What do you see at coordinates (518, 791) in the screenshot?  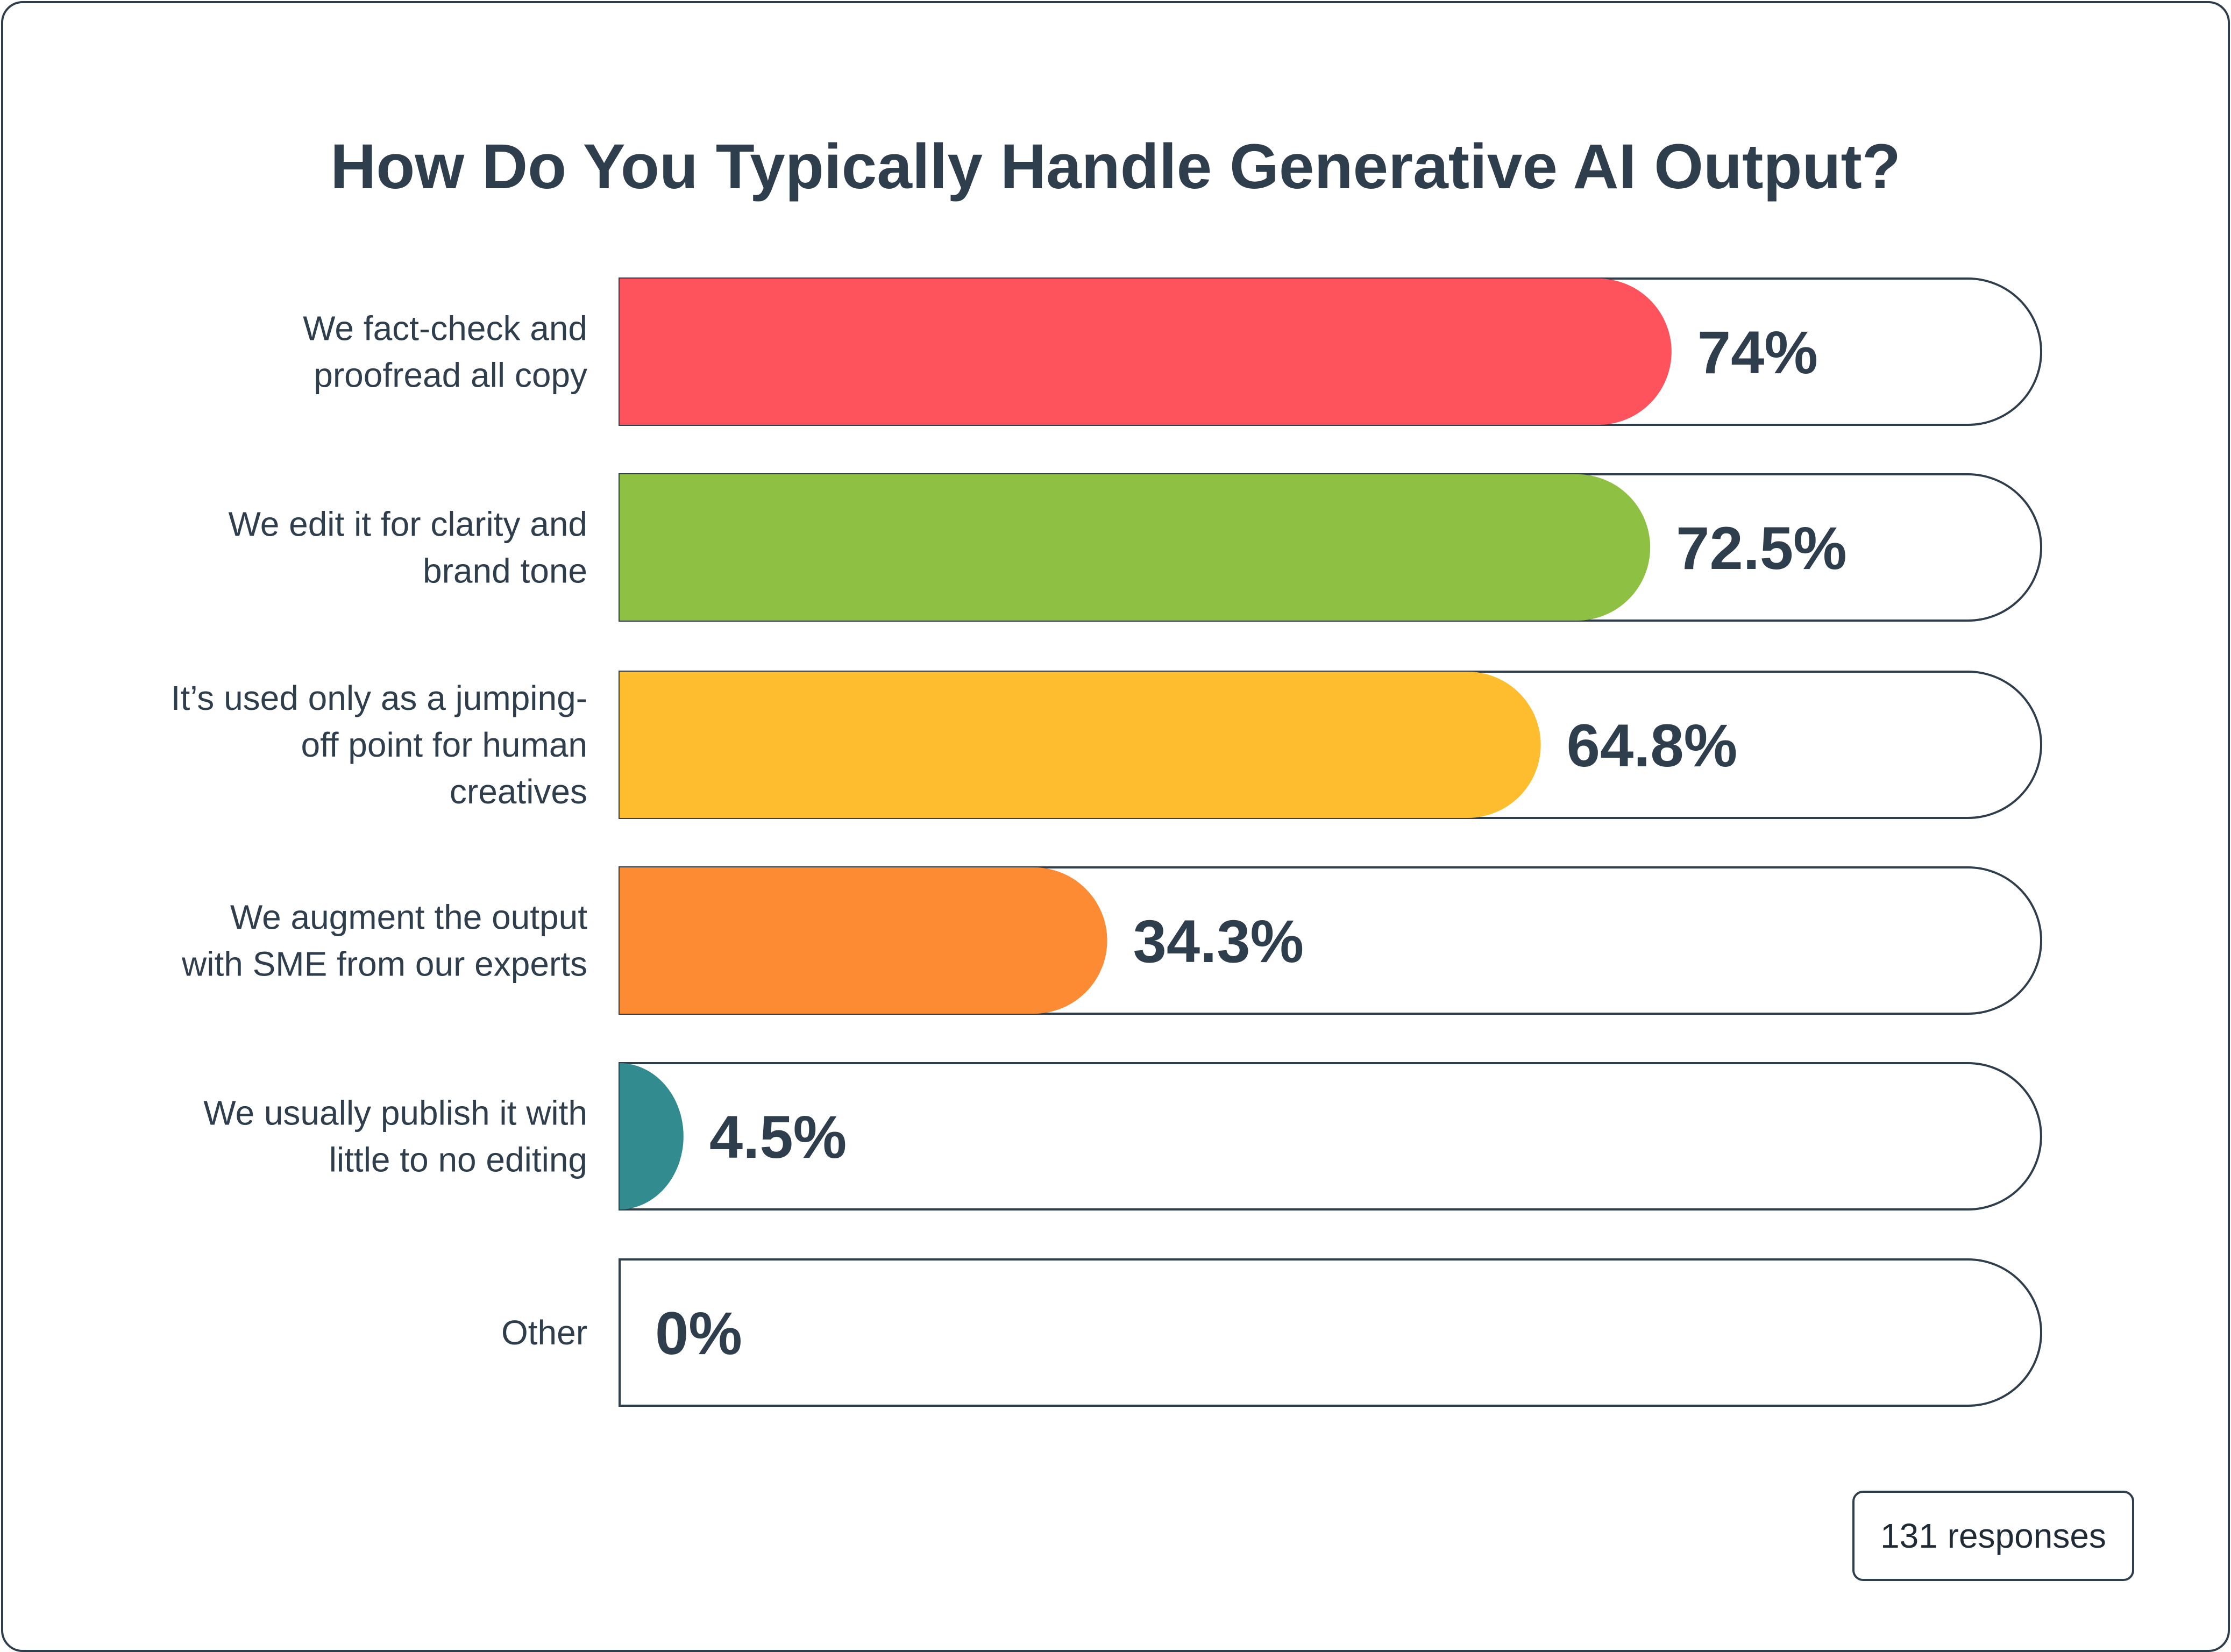 I see `category-label-line: creatives` at bounding box center [518, 791].